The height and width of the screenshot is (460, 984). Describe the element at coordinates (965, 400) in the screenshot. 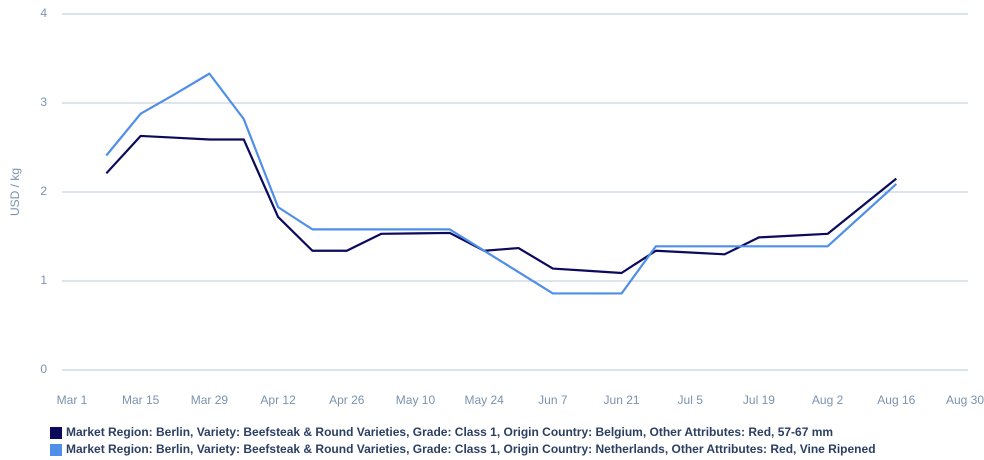

I see `x-tick-label: Aug 30` at that location.